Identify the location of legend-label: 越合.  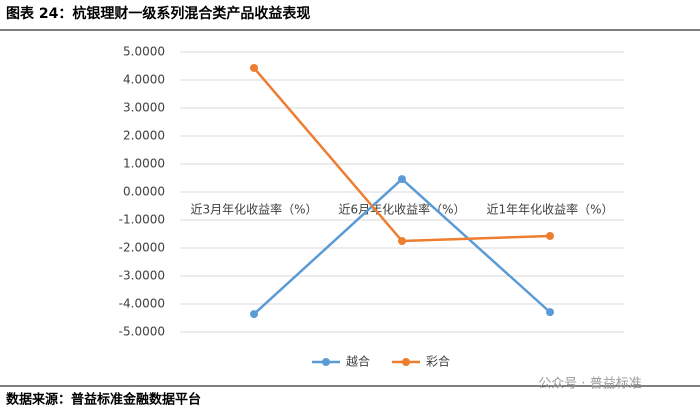
(358, 361).